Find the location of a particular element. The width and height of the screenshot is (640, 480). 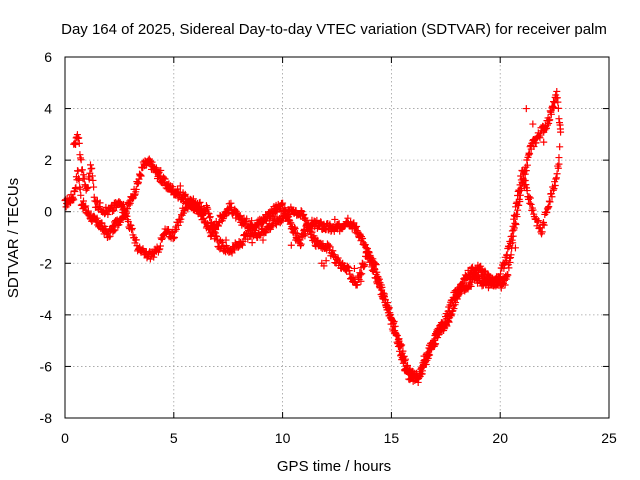

y-tick-label: 4 is located at coordinates (48, 109).